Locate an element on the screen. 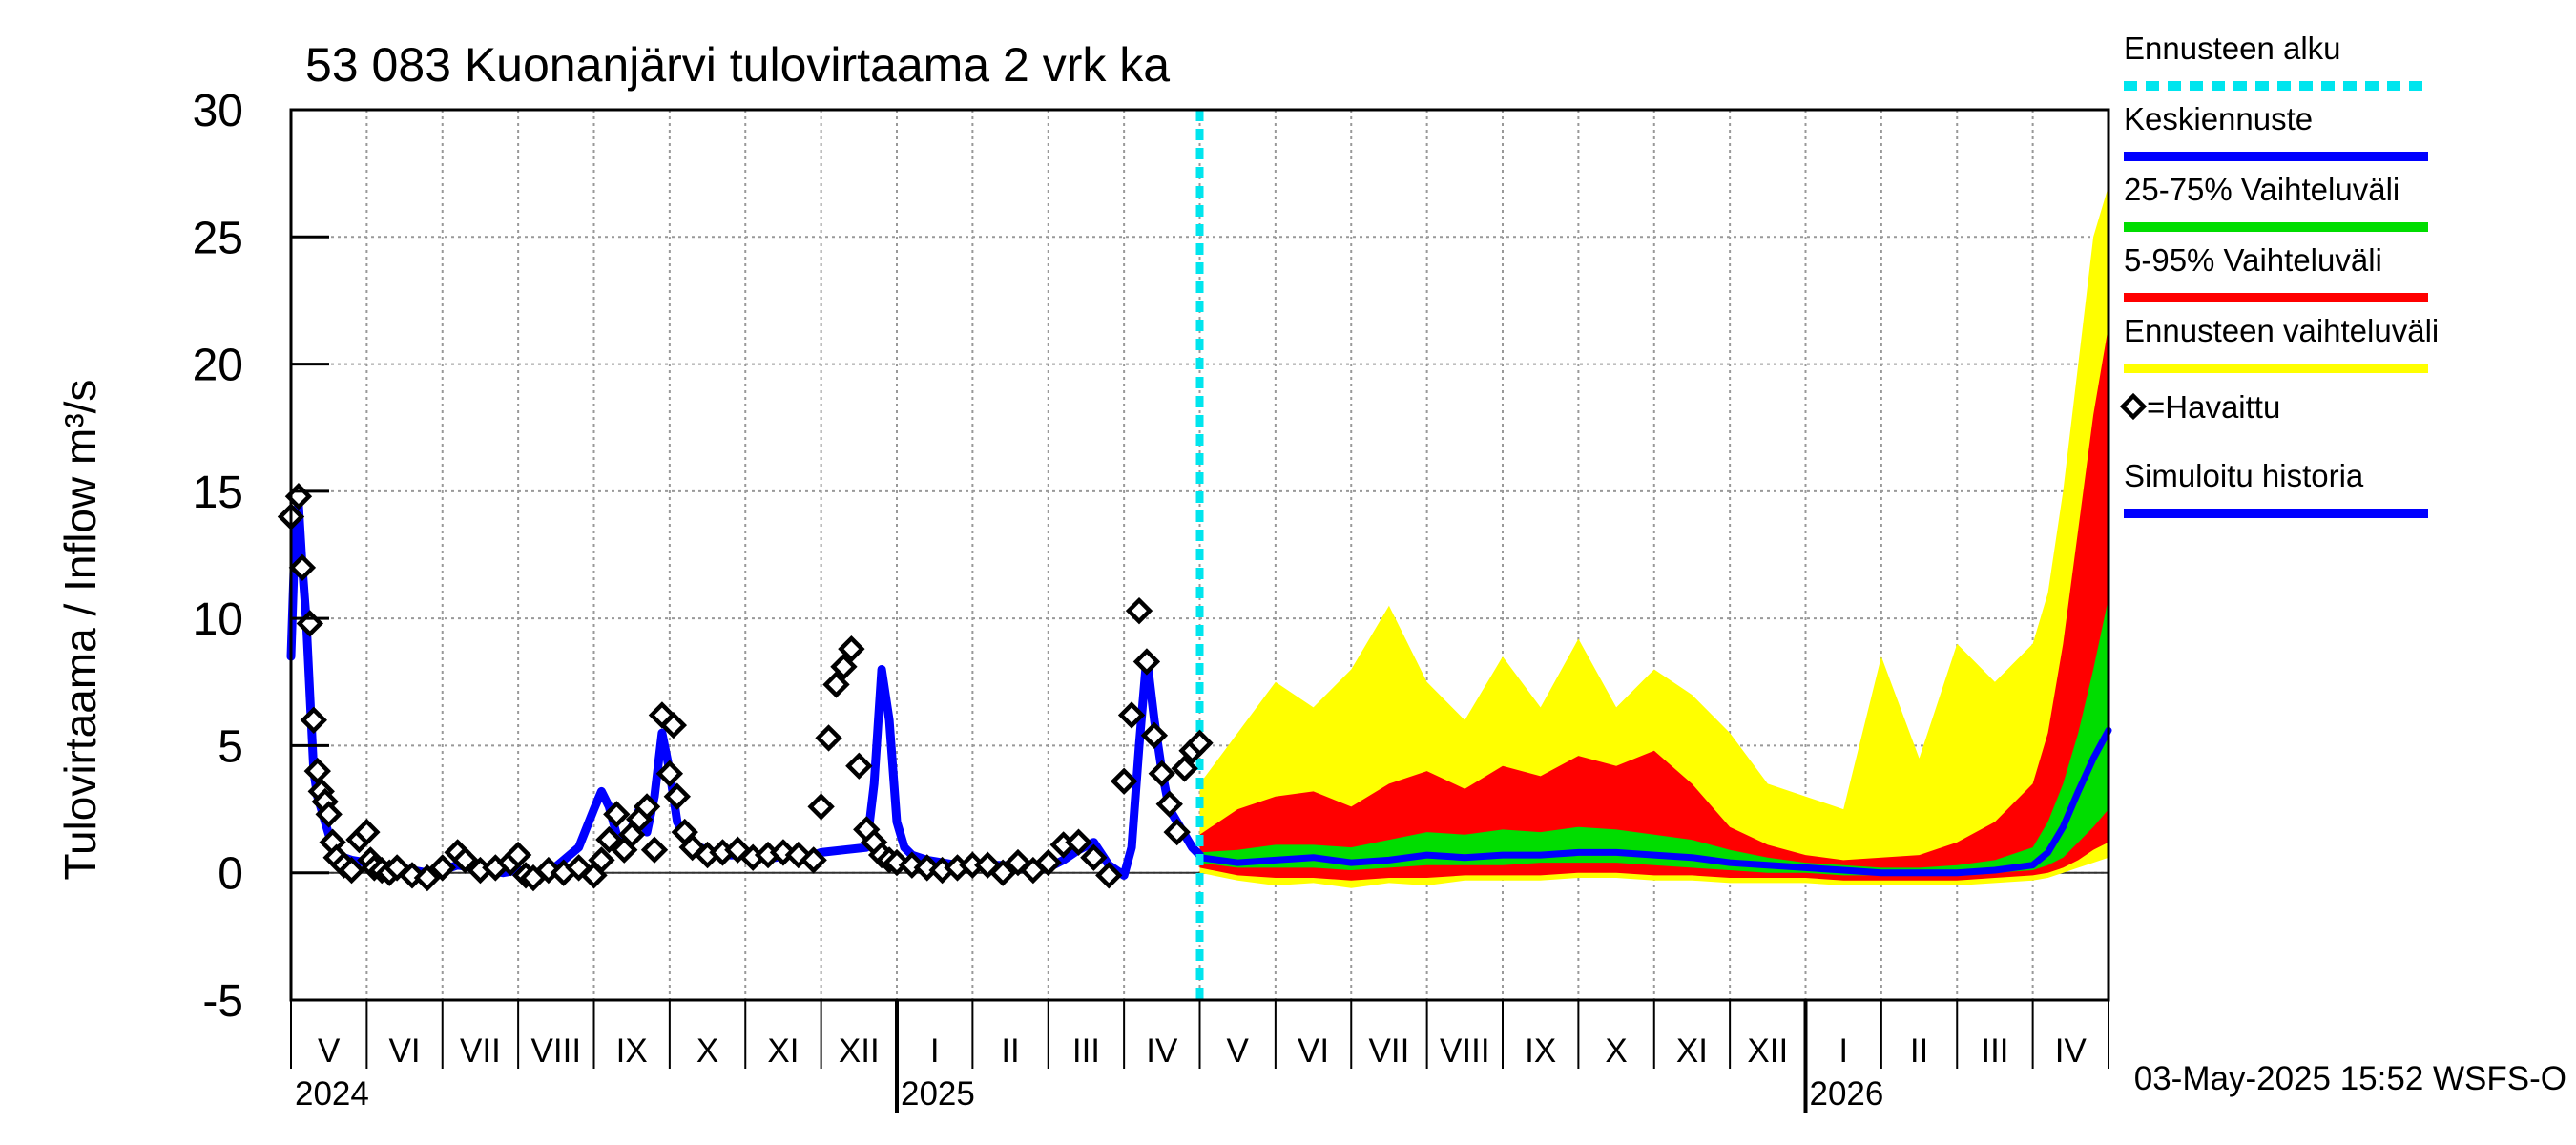  legend-label: 25-75% Vaihteluväli is located at coordinates (2261, 189).